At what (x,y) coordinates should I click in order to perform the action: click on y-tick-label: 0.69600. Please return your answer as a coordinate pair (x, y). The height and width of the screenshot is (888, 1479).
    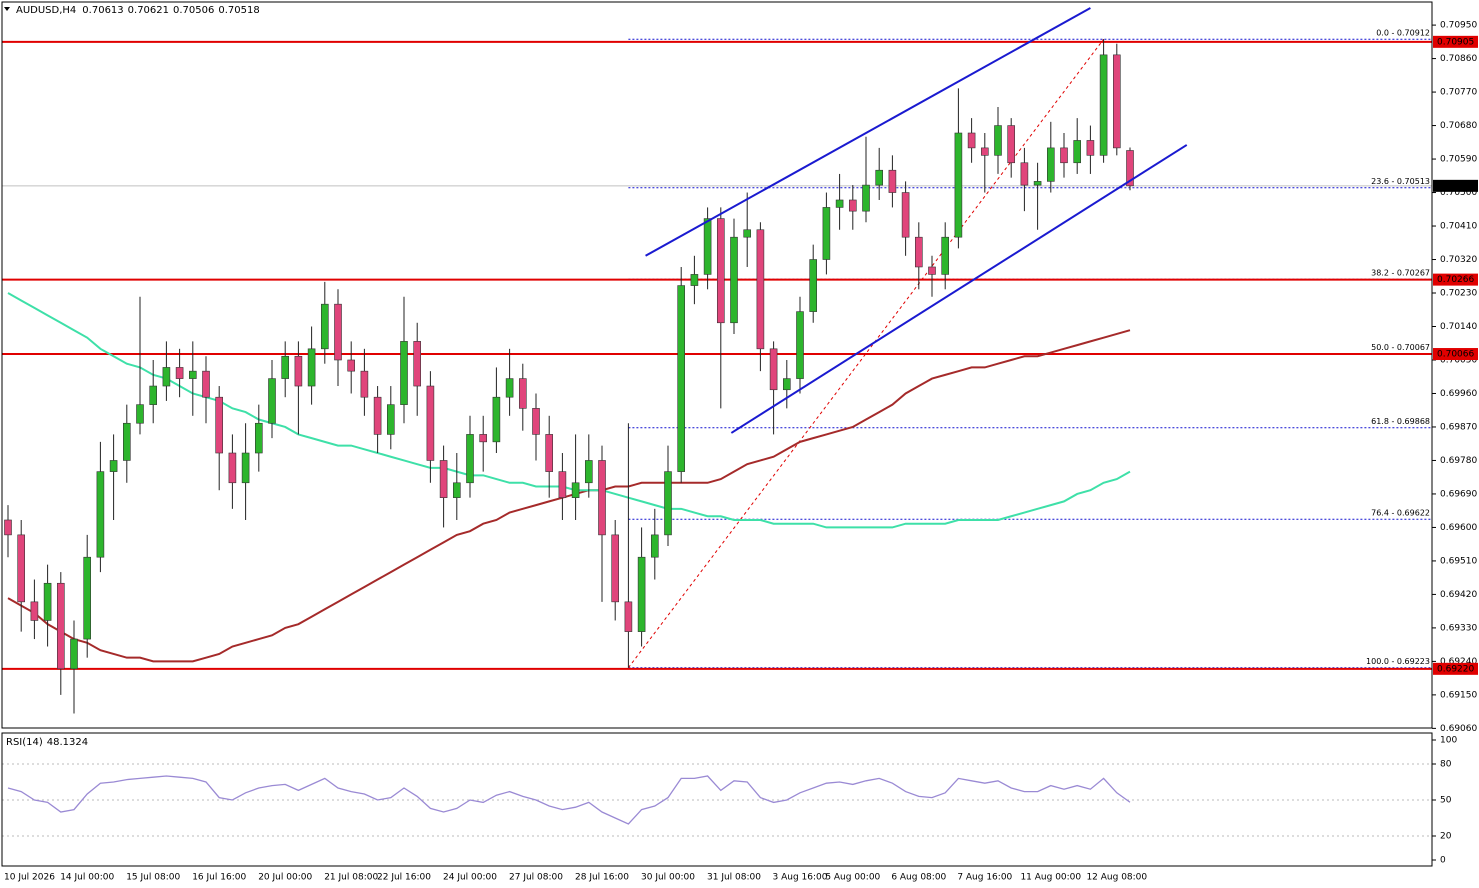
    Looking at the image, I should click on (1458, 528).